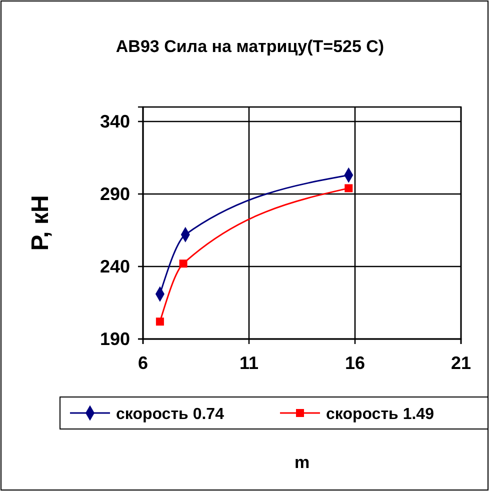  I want to click on y-tick-label: 240, so click(115, 266).